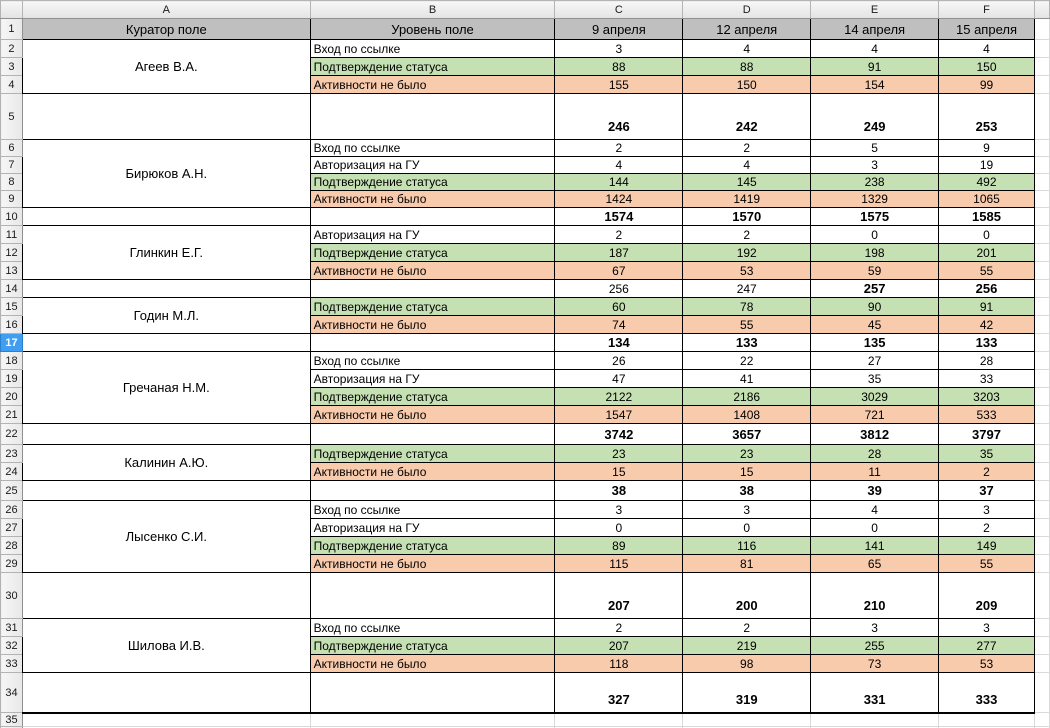 This screenshot has width=1050, height=728. Describe the element at coordinates (986, 693) in the screenshot. I see `cell-F34: 333` at that location.